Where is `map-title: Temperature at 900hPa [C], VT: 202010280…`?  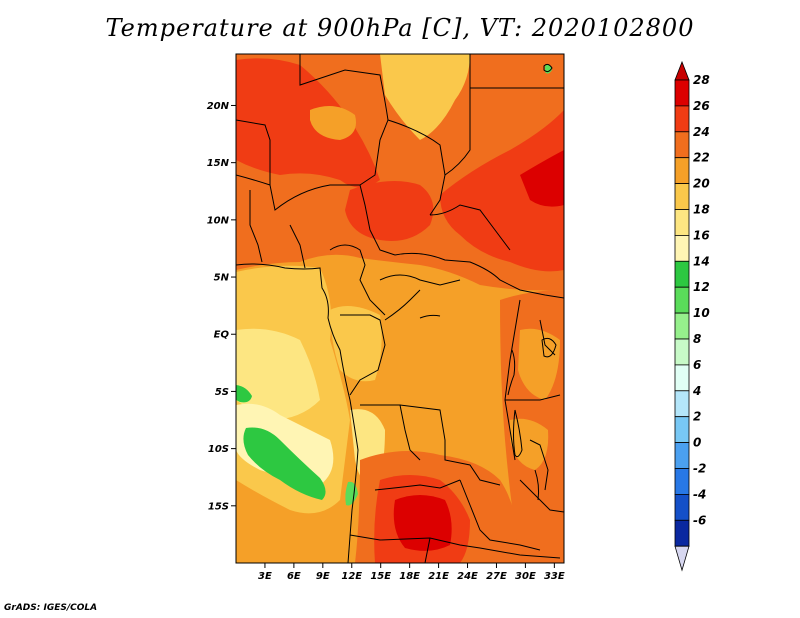
map-title: Temperature at 900hPa [C], VT: 202010280… is located at coordinates (400, 28).